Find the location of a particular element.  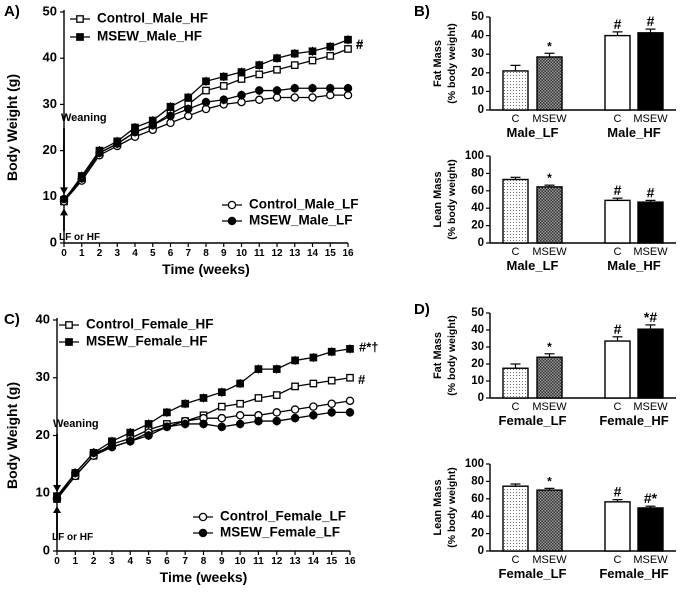

x-tick-label: 6 is located at coordinates (167, 561).